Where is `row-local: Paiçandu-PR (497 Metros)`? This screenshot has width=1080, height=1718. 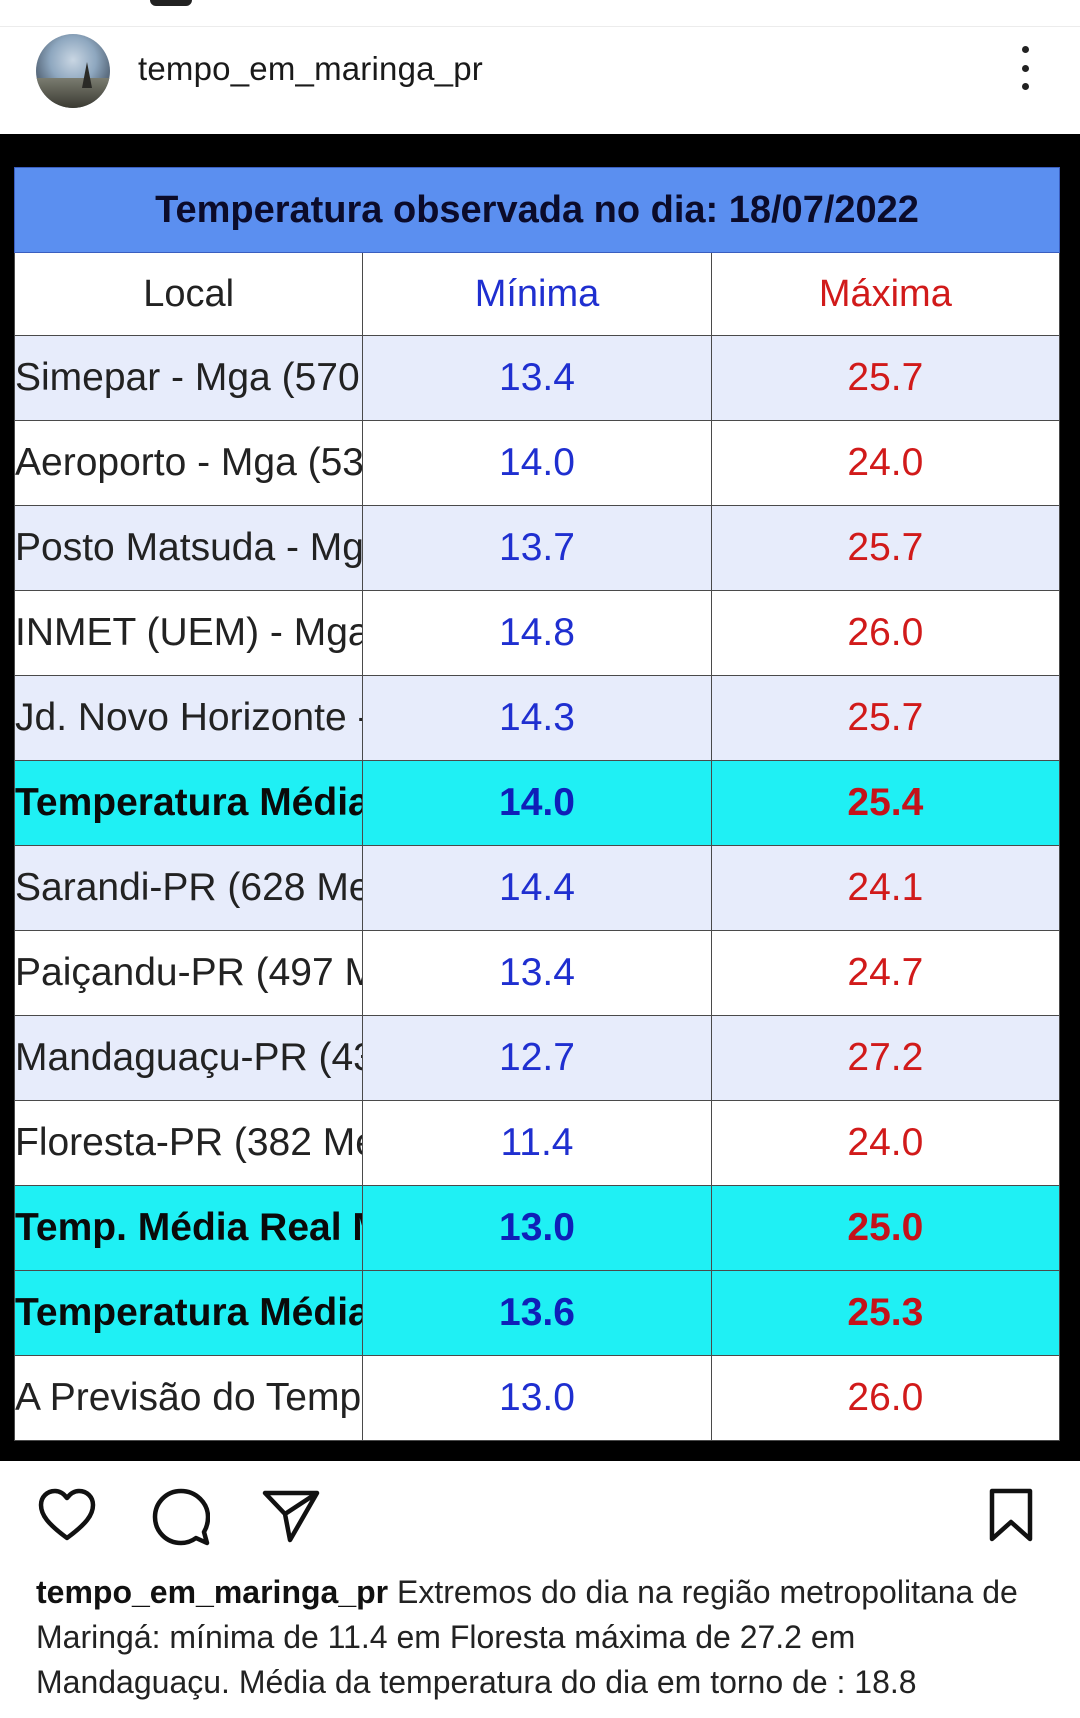 row-local: Paiçandu-PR (497 Metros) is located at coordinates (188, 973).